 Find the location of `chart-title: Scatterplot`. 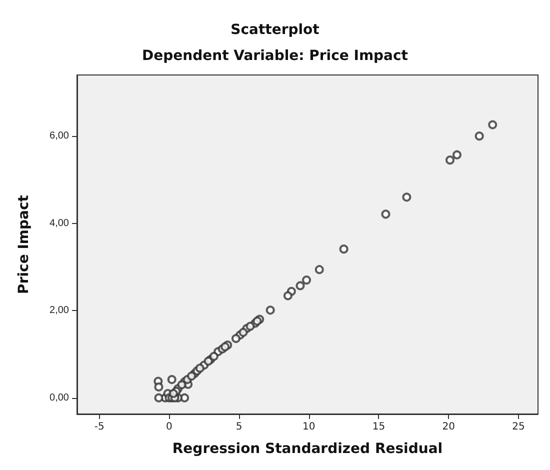

chart-title: Scatterplot is located at coordinates (275, 30).